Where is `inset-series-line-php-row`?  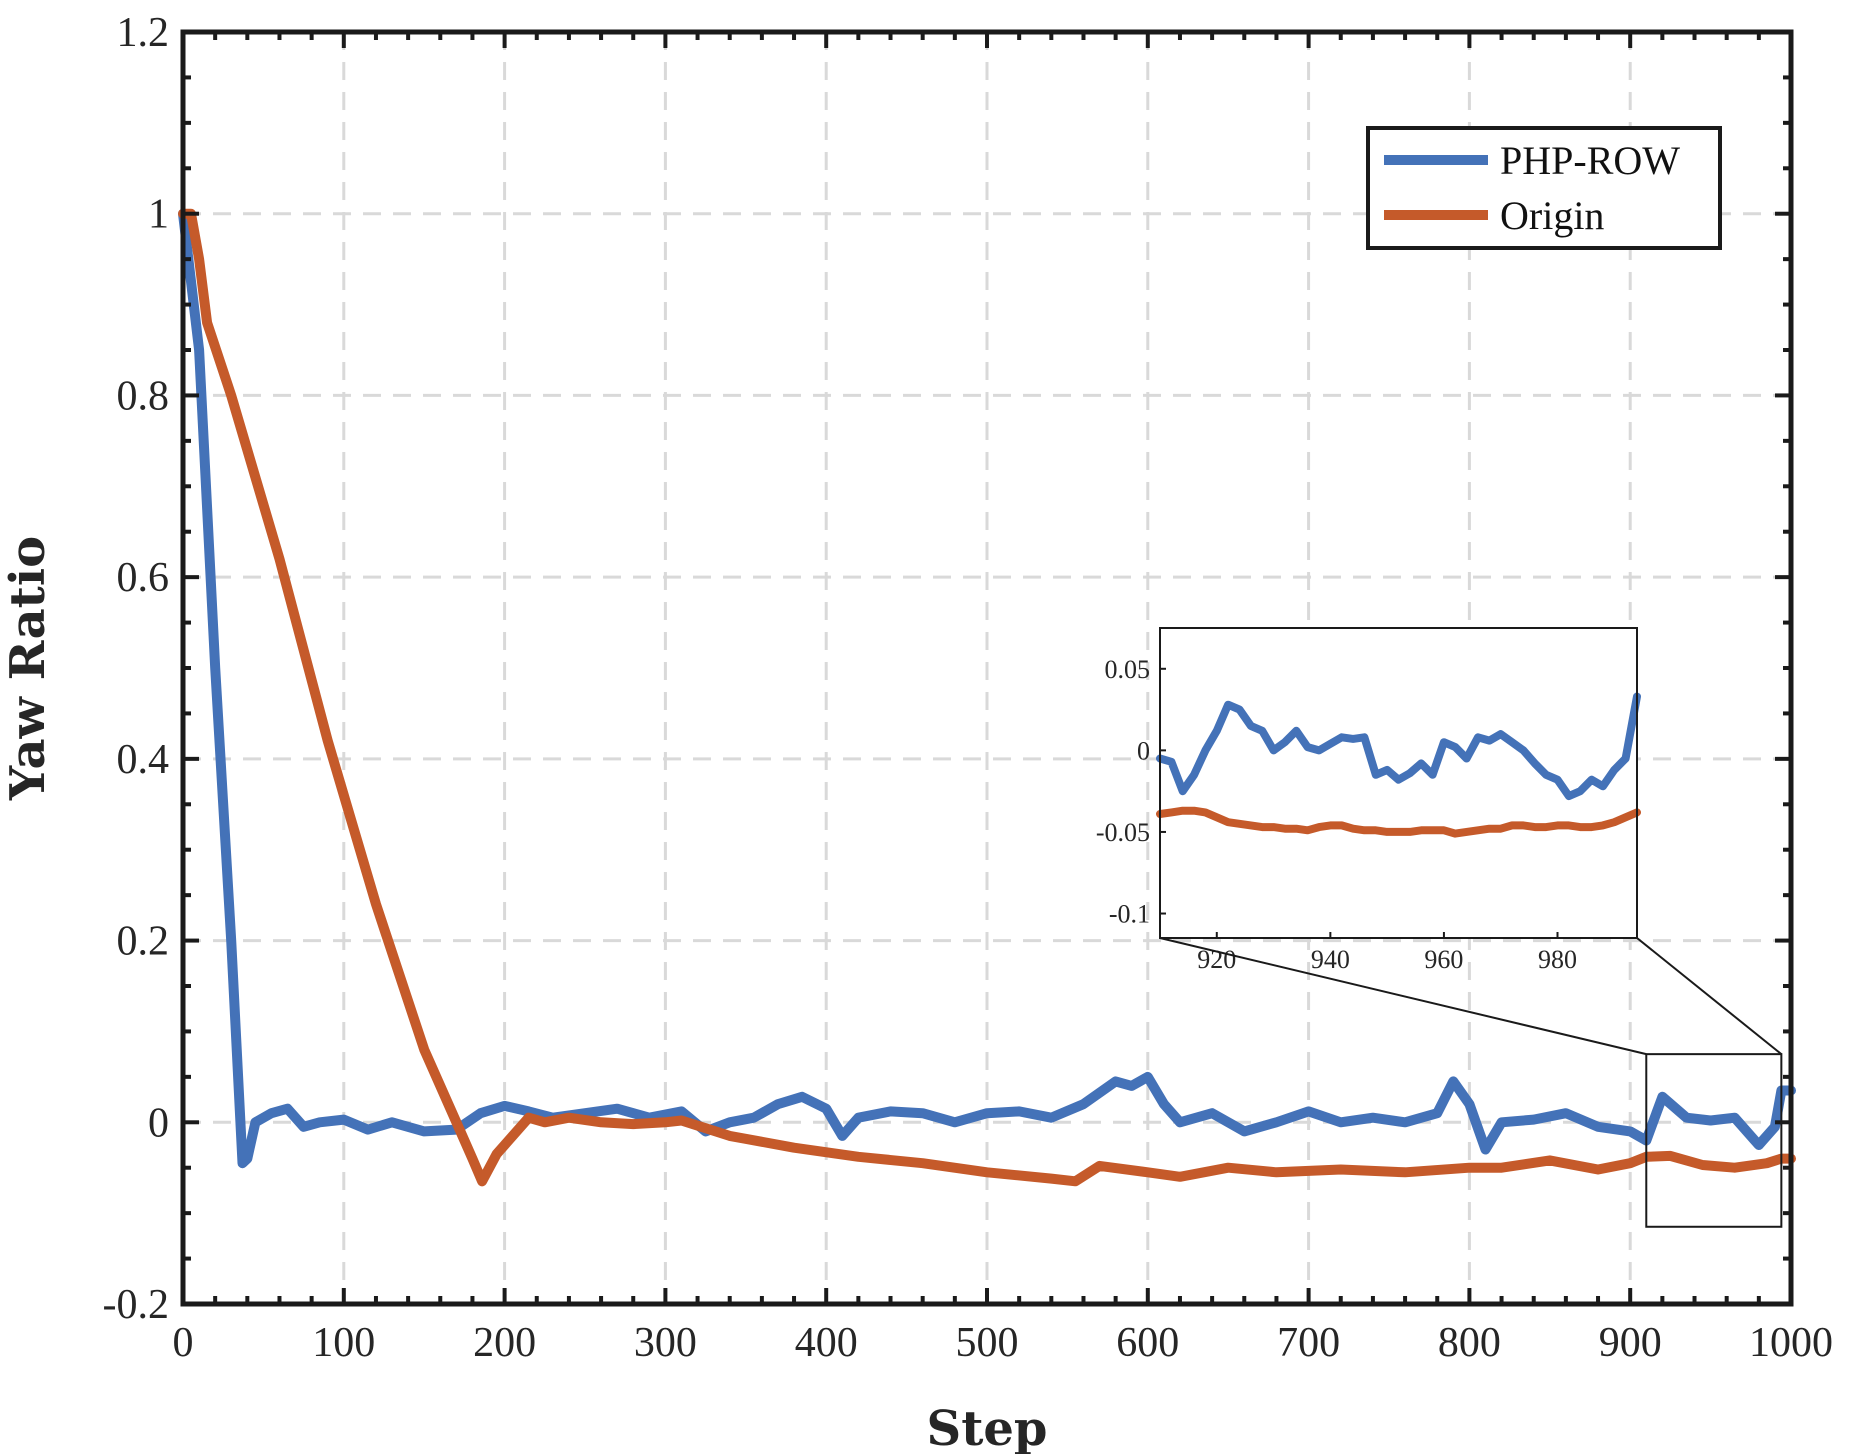
inset-series-line-php-row is located at coordinates (1398, 746).